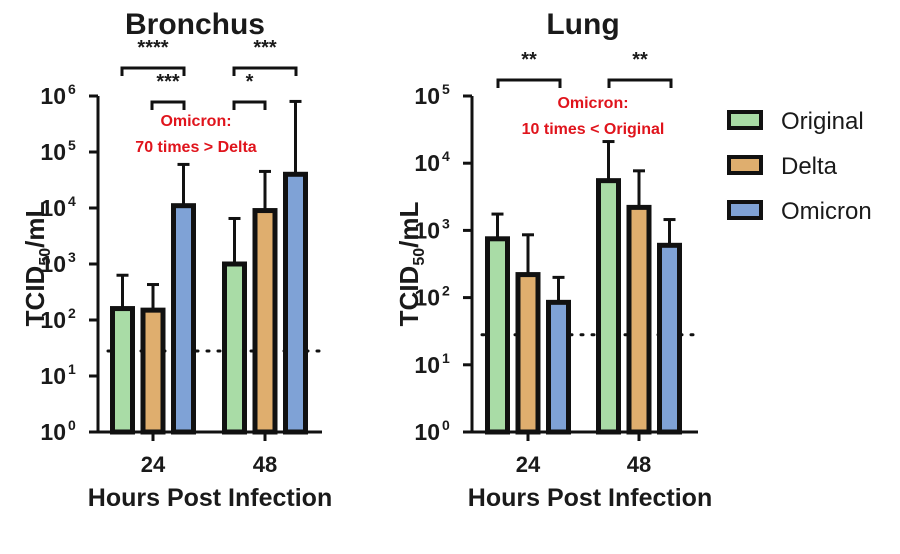 The image size is (900, 554). What do you see at coordinates (826, 211) in the screenshot?
I see `legend-label: Omicron` at bounding box center [826, 211].